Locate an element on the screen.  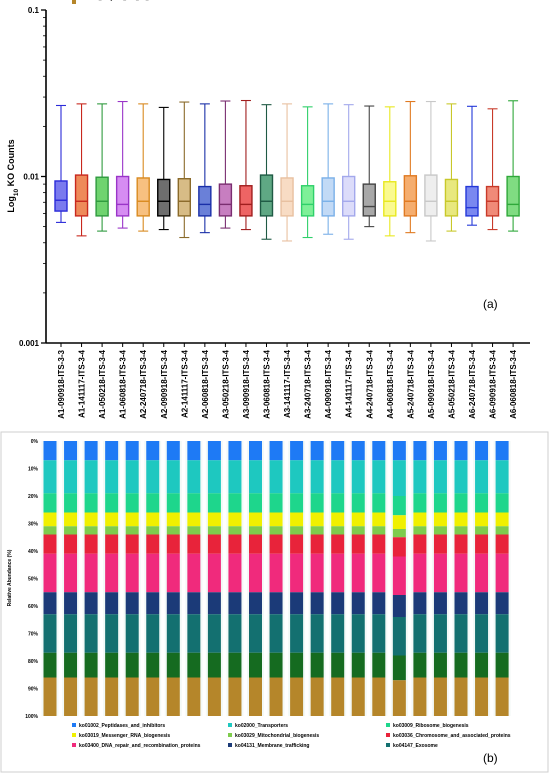
x-tick-label: A5-090918-ITS-3-4 is located at coordinates (431, 383).